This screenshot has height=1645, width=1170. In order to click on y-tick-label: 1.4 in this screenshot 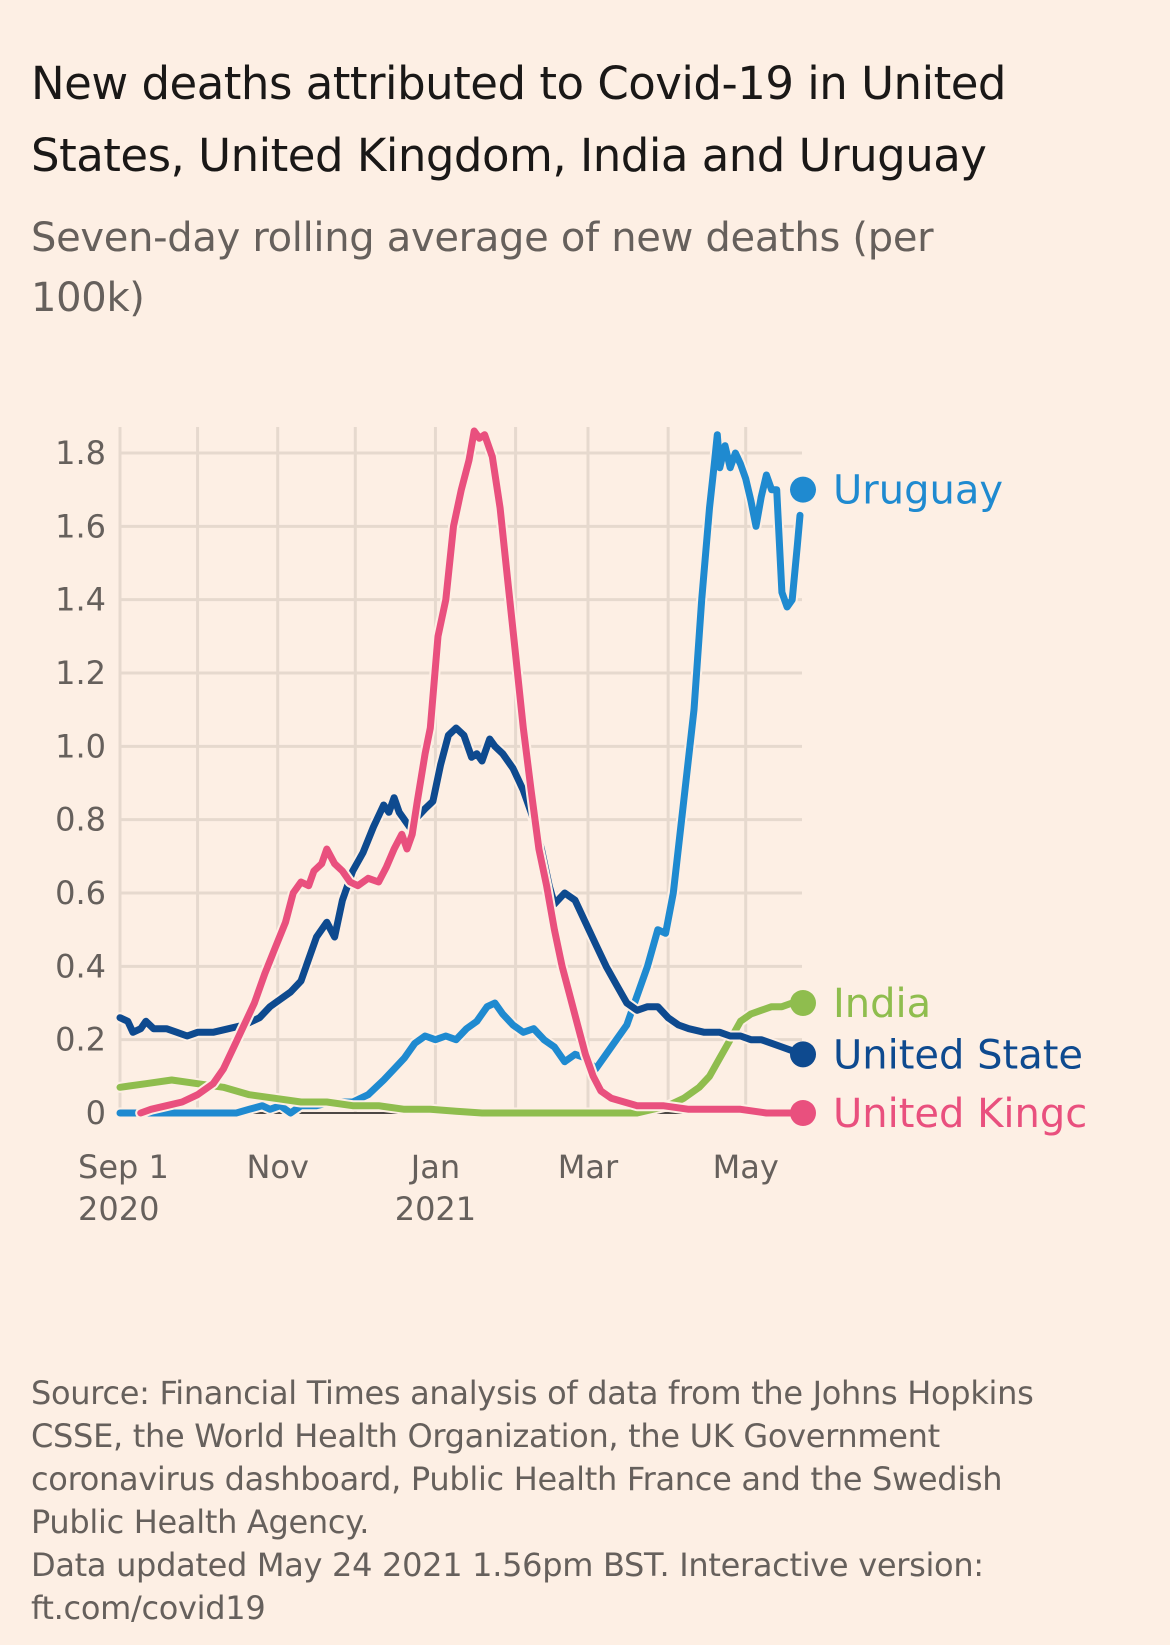, I will do `click(80, 600)`.